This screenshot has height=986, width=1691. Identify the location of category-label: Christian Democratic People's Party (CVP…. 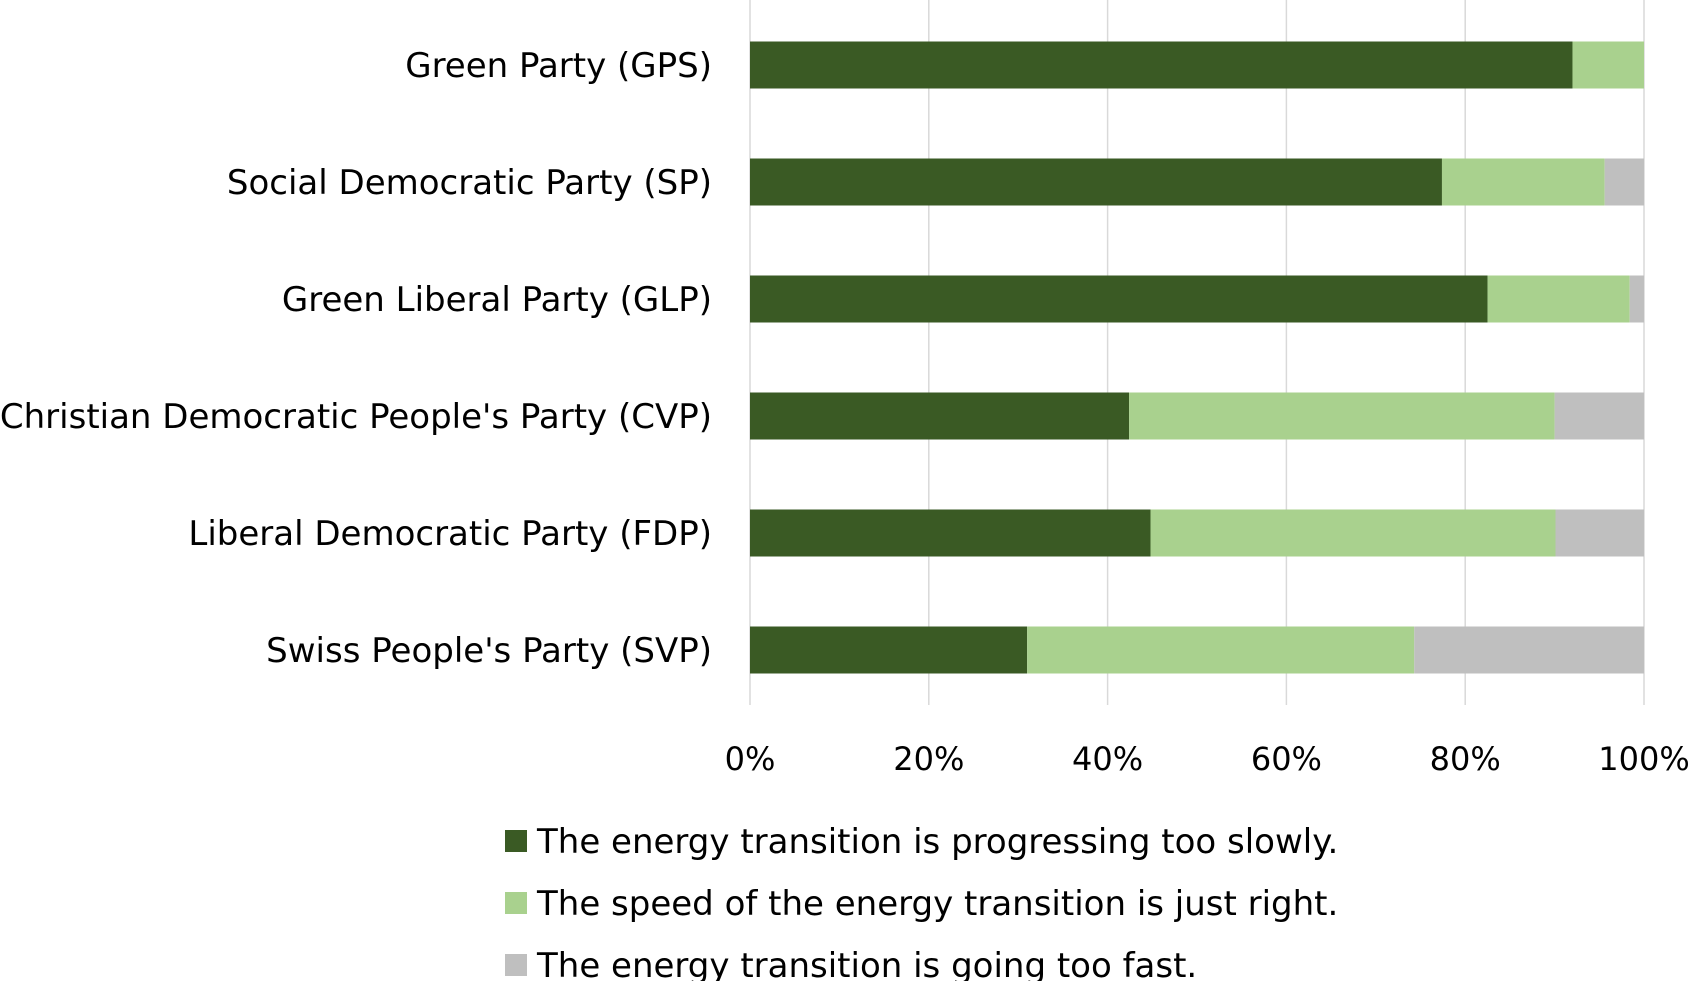
(356, 417).